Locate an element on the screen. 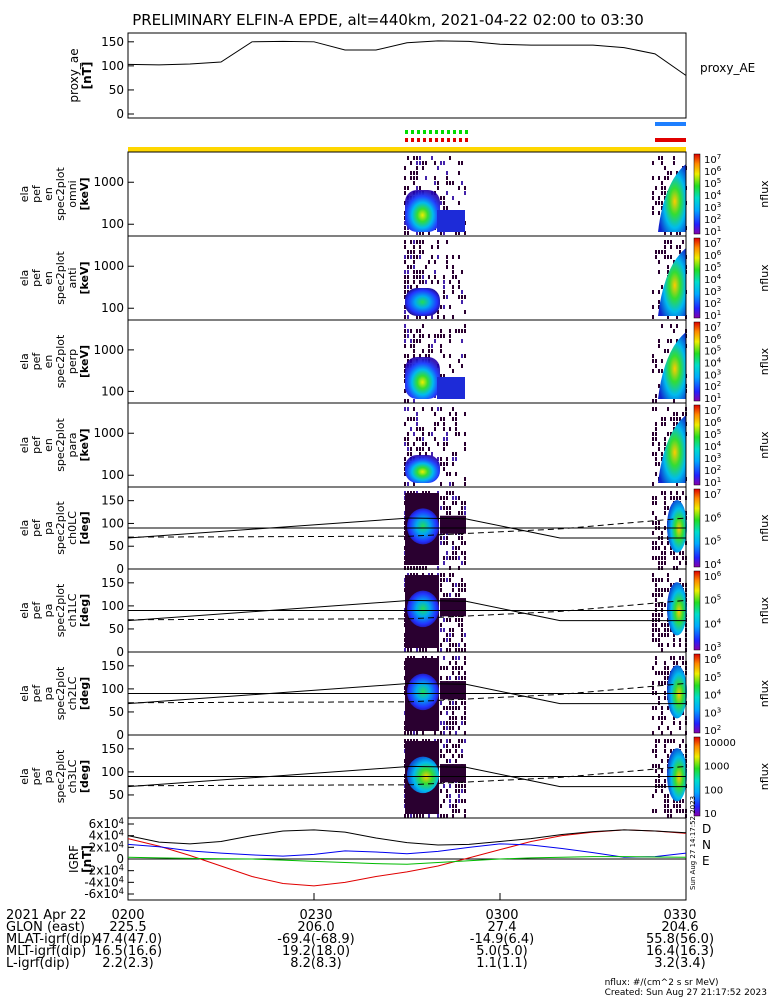 This screenshot has width=775, height=1000. colorbar-tick-label: 10⁷ is located at coordinates (712, 243).